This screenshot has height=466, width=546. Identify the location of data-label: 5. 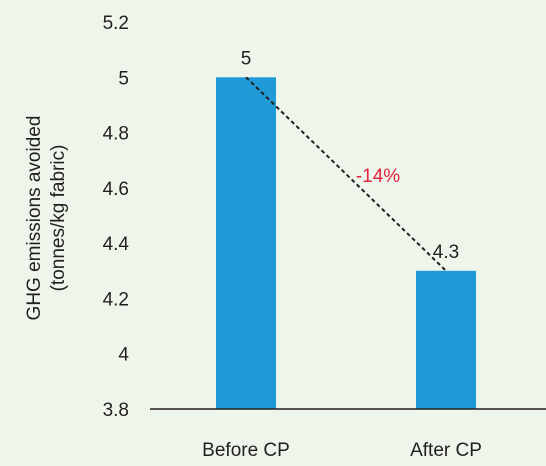
(246, 58).